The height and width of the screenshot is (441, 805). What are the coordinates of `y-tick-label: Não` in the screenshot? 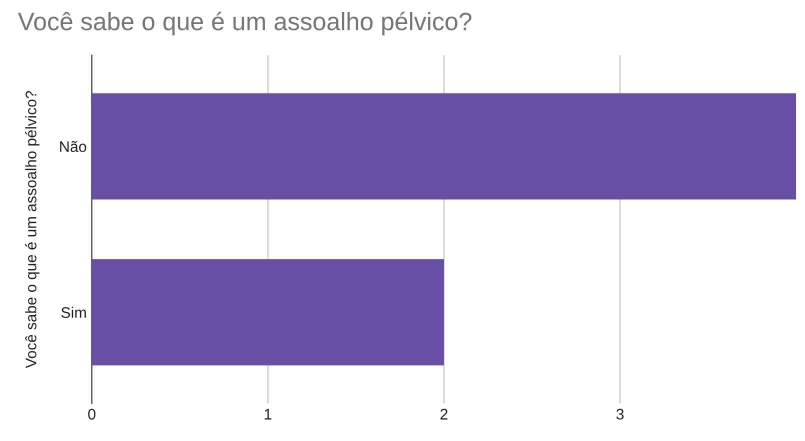 It's located at (73, 146).